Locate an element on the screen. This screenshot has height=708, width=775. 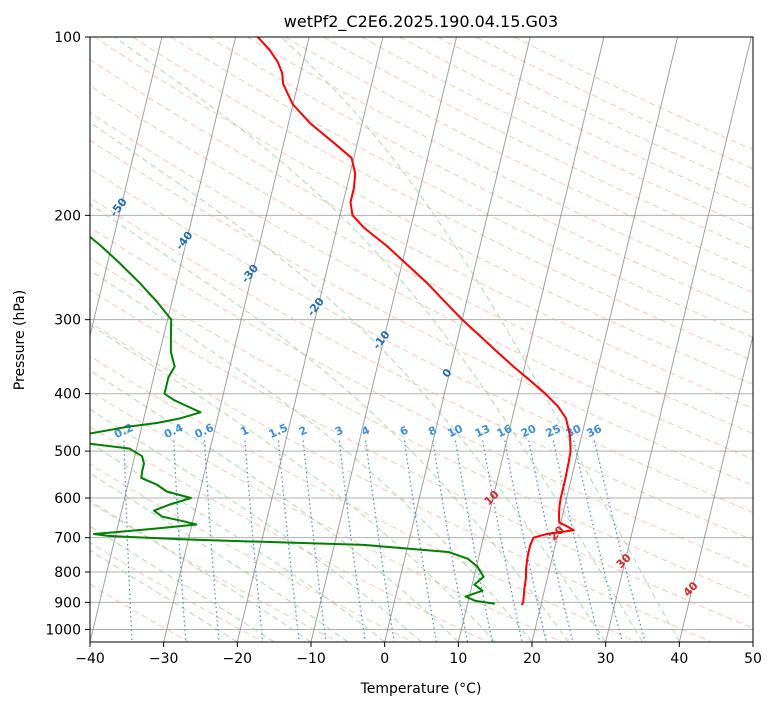
mixing-ratio-label: 13 is located at coordinates (482, 431).